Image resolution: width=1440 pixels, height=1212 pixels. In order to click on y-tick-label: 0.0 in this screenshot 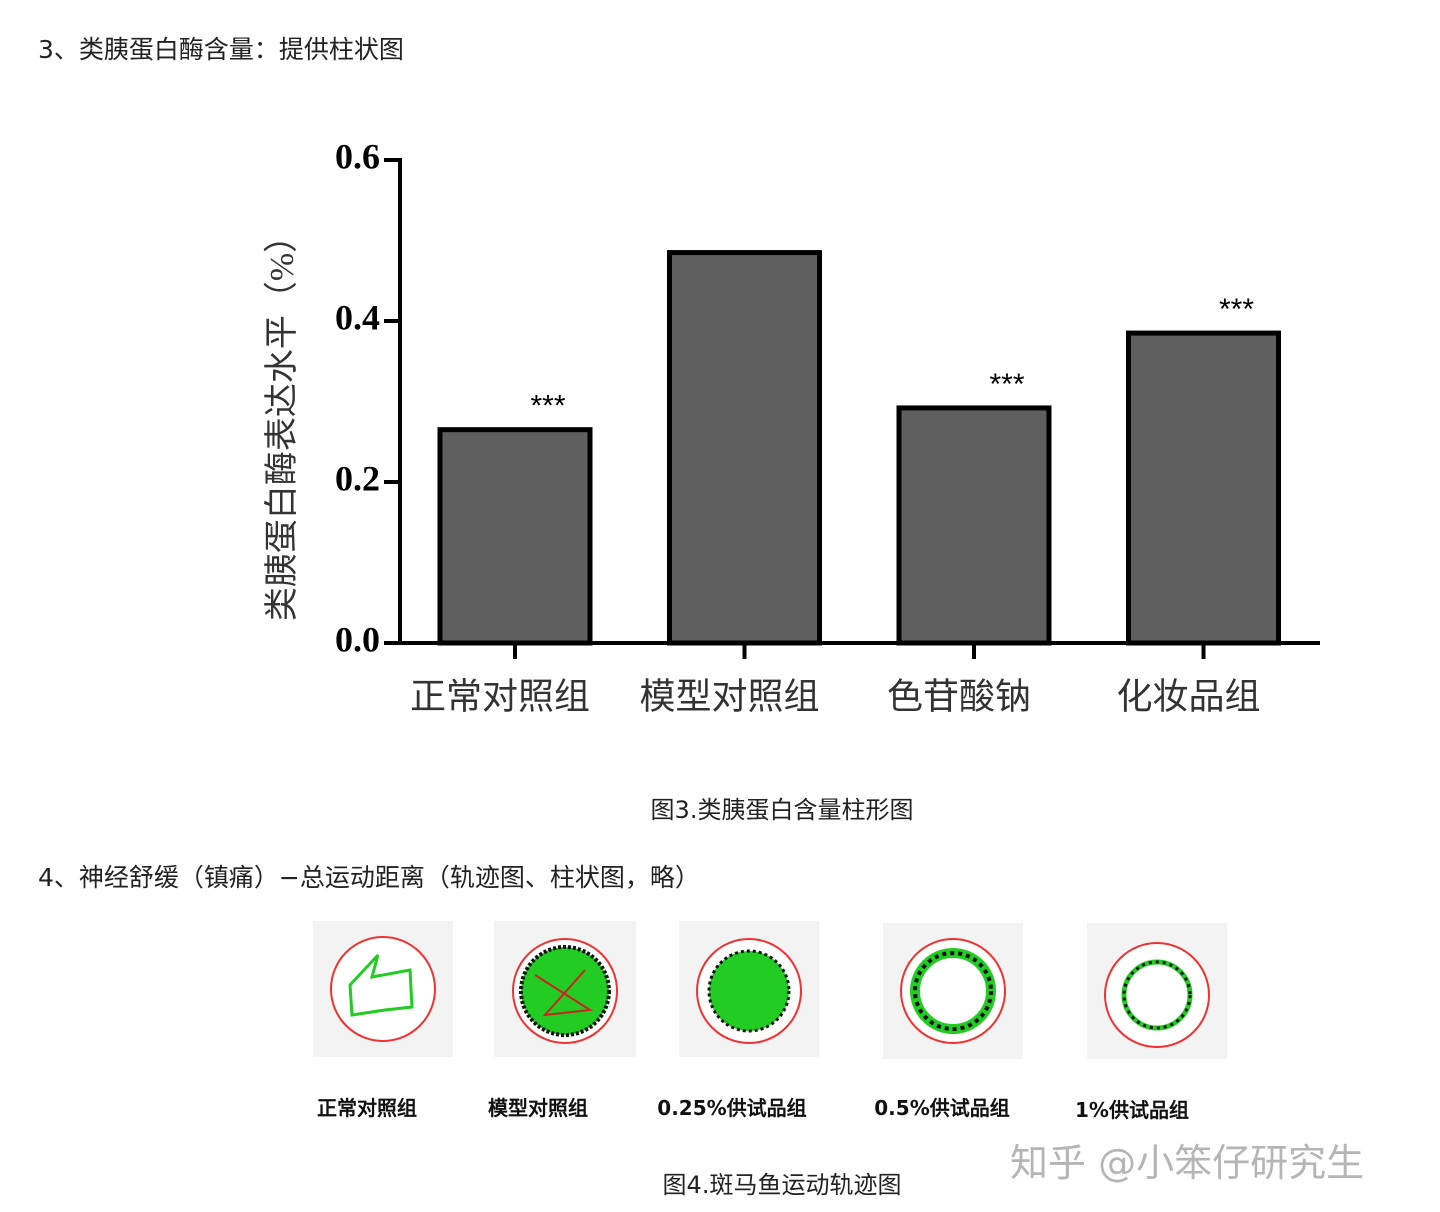, I will do `click(357, 639)`.